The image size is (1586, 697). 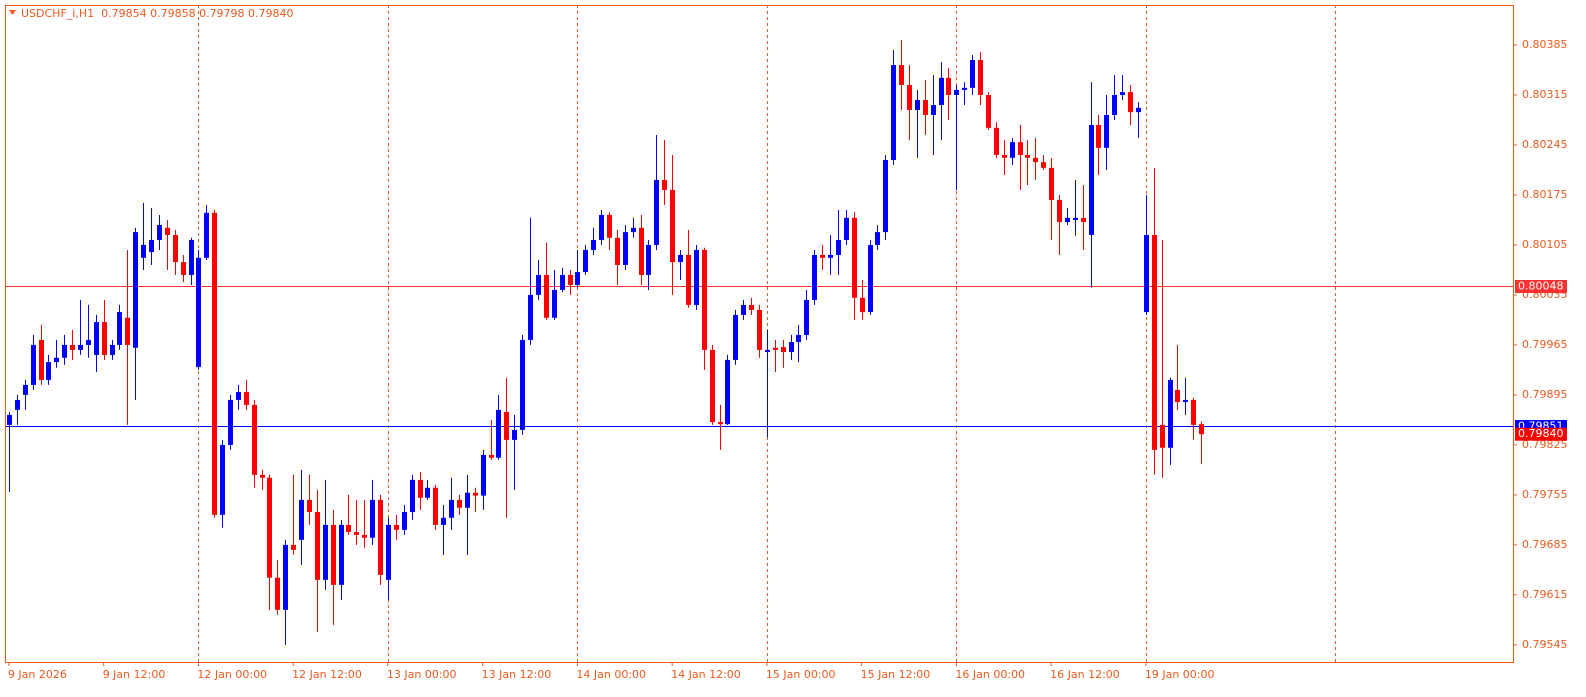 What do you see at coordinates (232, 674) in the screenshot?
I see `x-tick-label: 12 Jan 00:00` at bounding box center [232, 674].